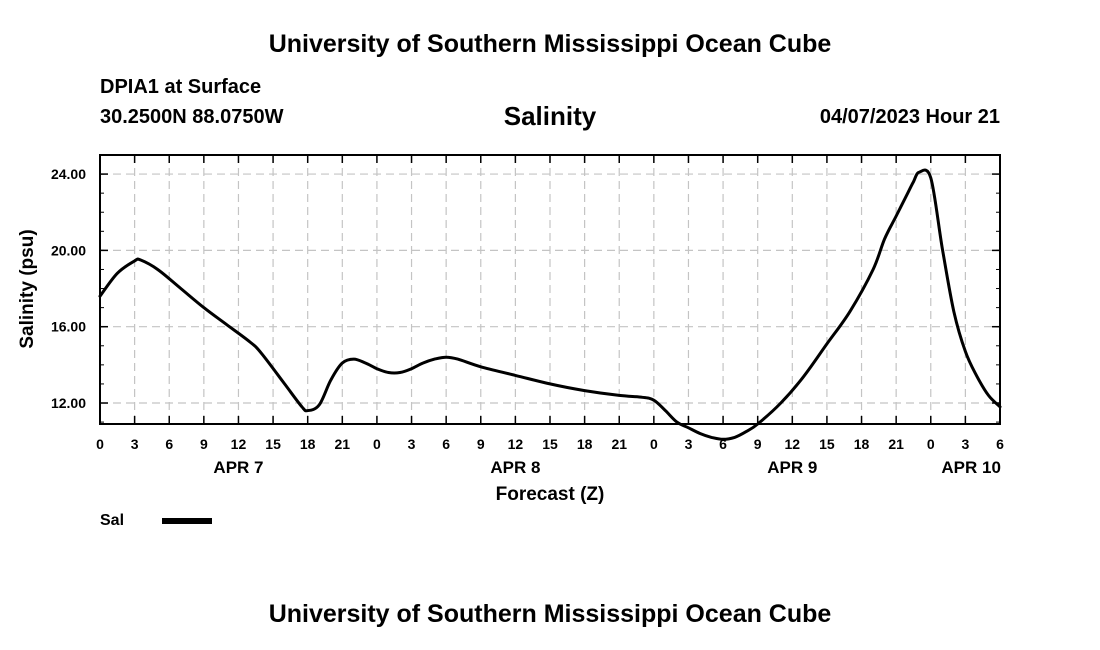 This screenshot has height=650, width=1100. Describe the element at coordinates (238, 467) in the screenshot. I see `day-label: APR 7` at that location.